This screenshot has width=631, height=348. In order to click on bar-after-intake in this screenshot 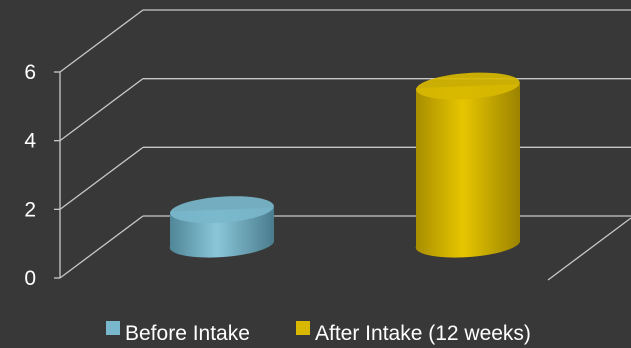, I will do `click(467, 165)`.